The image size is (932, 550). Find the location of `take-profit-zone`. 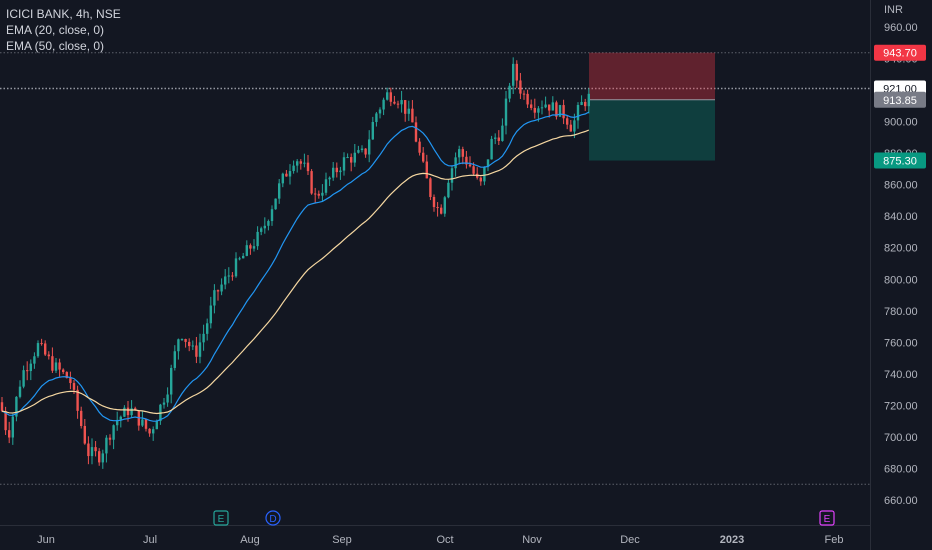

take-profit-zone is located at coordinates (652, 130).